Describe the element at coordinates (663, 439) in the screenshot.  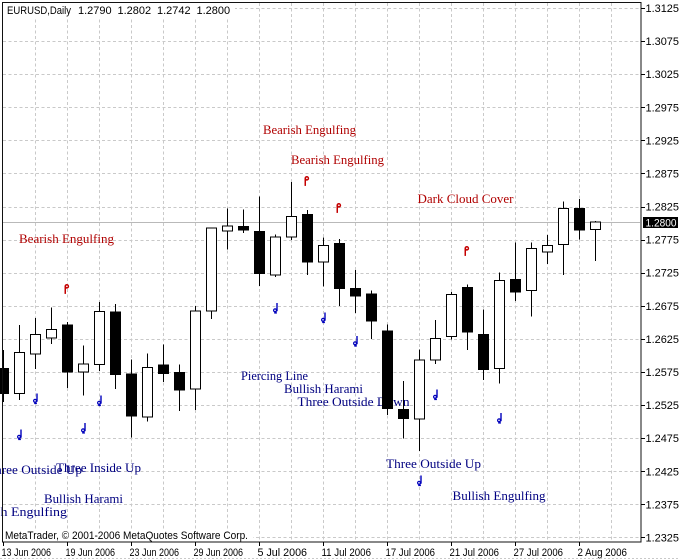
I see `svg-text: 1.2475` at that location.